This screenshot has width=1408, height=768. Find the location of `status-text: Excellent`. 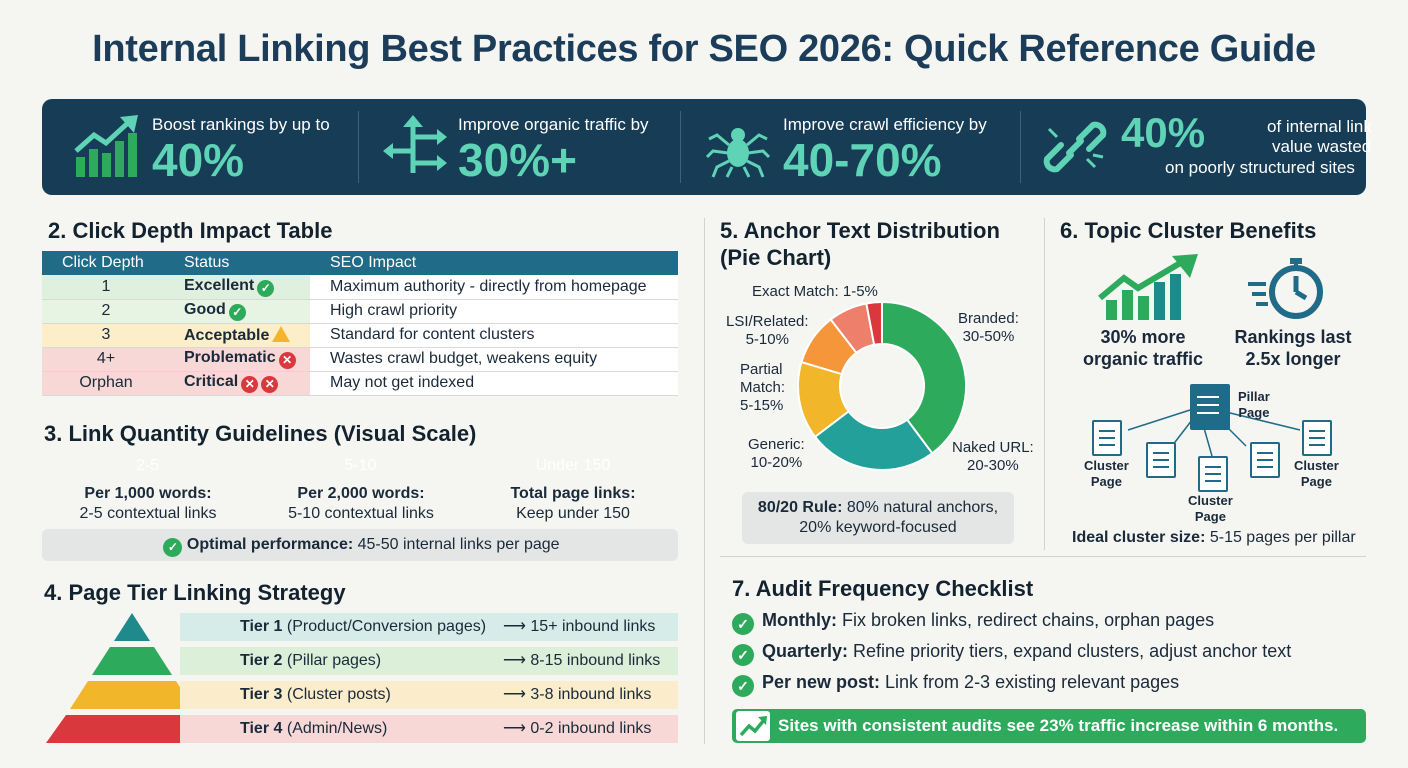

status-text: Excellent is located at coordinates (219, 285).